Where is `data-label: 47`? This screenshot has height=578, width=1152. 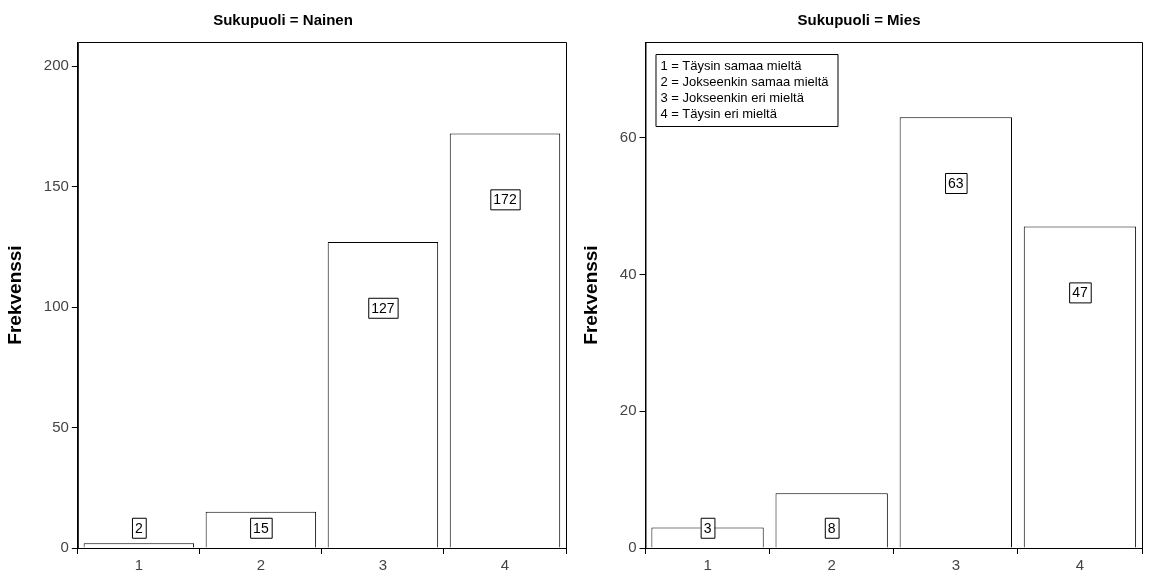 data-label: 47 is located at coordinates (1080, 292).